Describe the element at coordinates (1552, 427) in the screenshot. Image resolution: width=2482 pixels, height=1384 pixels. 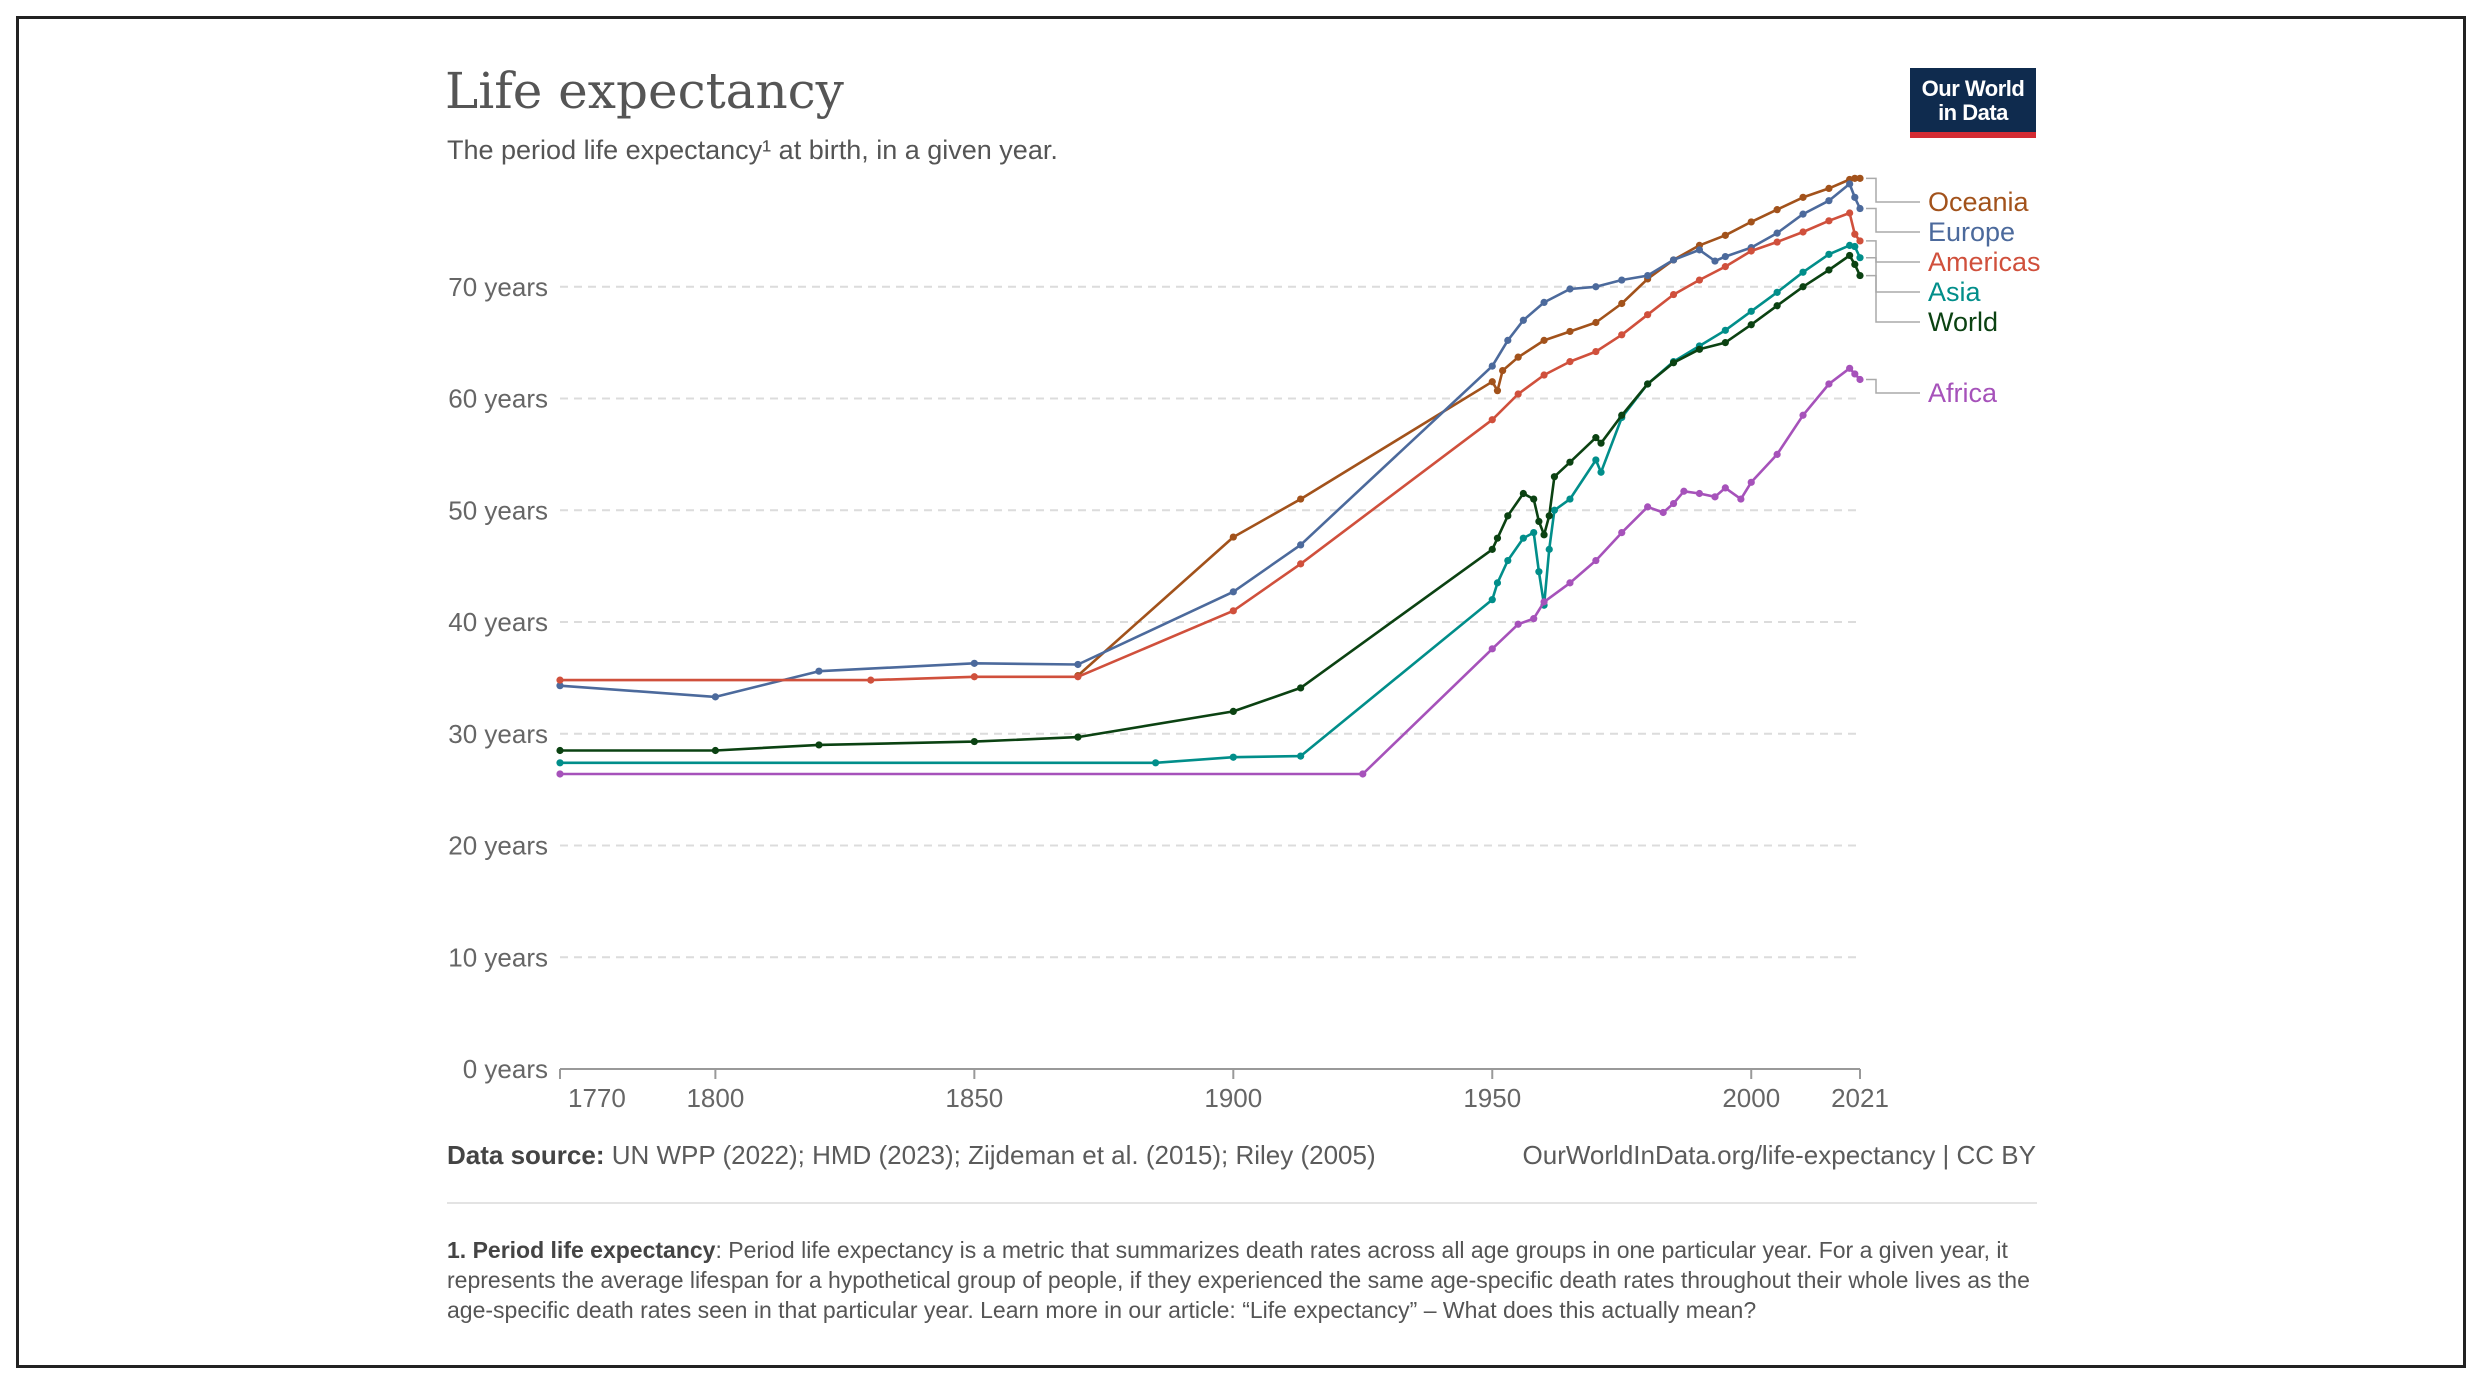
I see `series-oceania: Oceania` at that location.